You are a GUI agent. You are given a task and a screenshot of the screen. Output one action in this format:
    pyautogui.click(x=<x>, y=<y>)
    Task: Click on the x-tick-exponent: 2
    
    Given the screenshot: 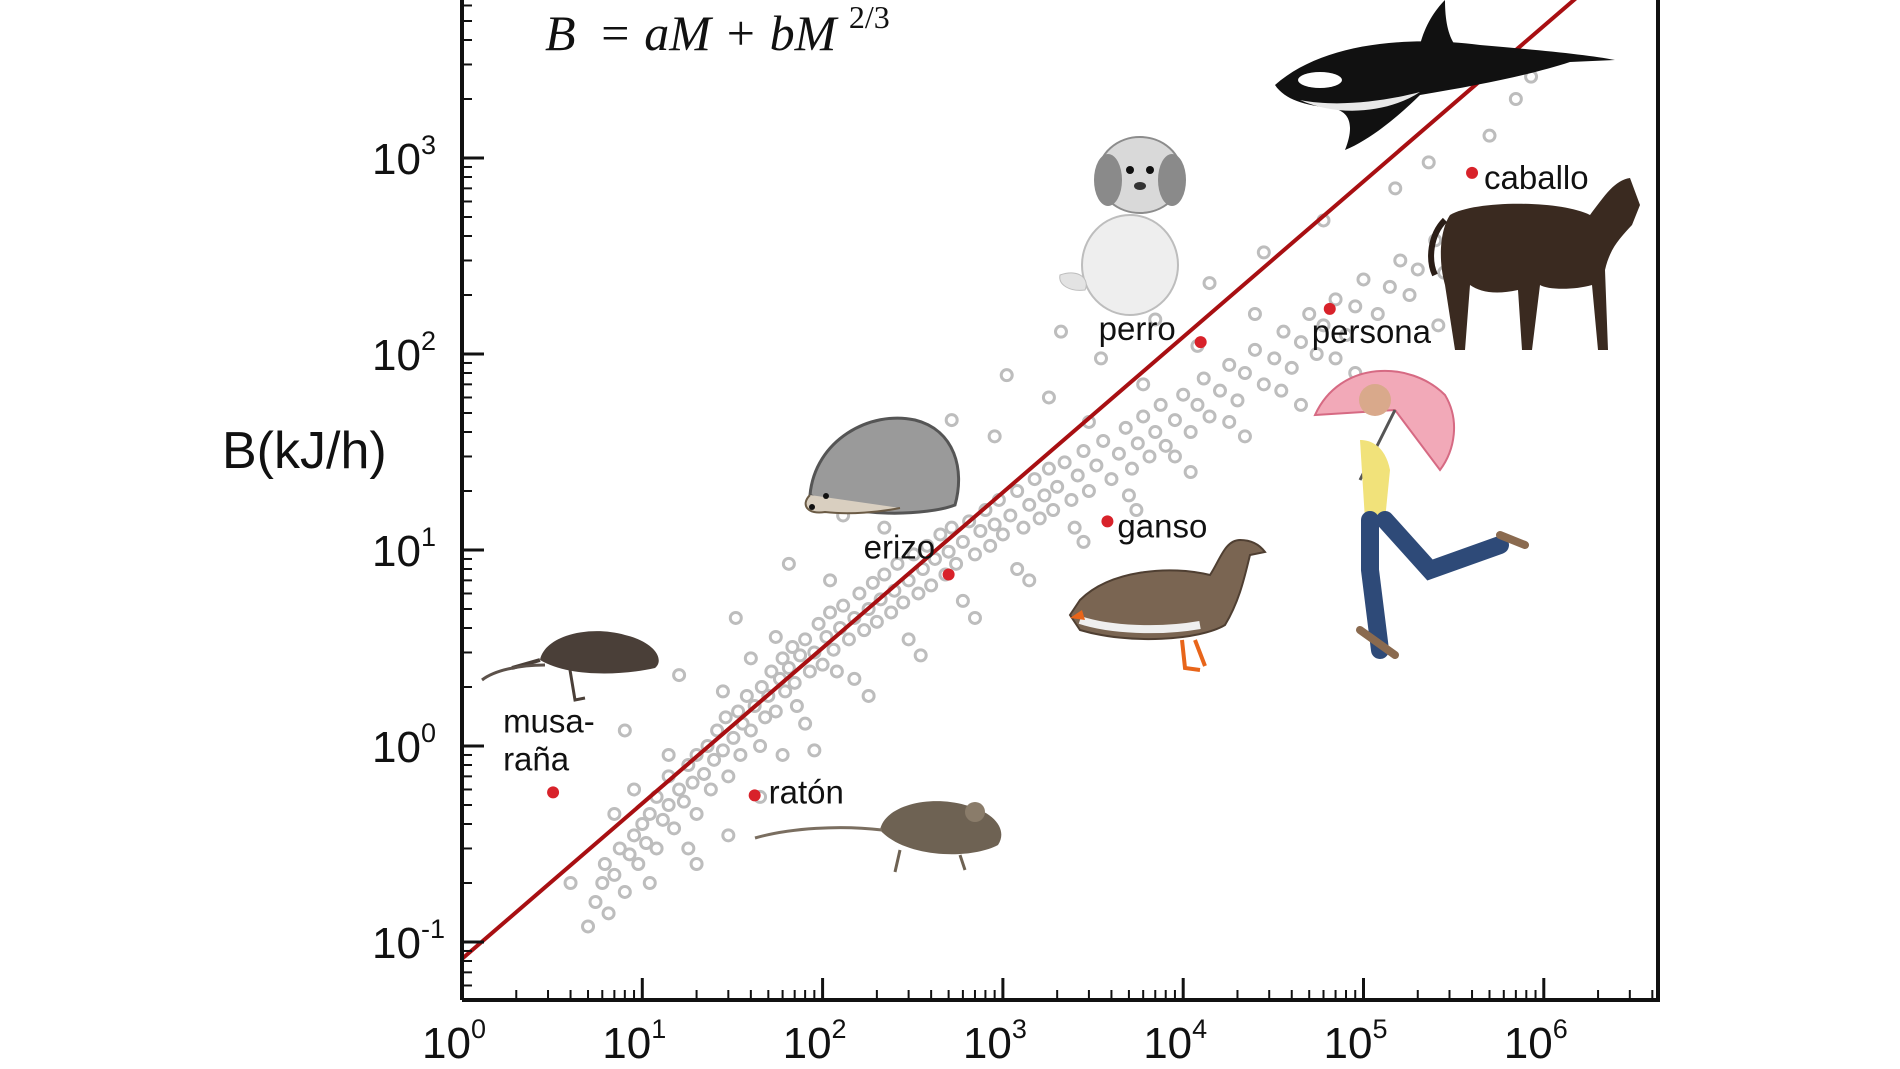 What is the action you would take?
    pyautogui.click(x=839, y=1029)
    